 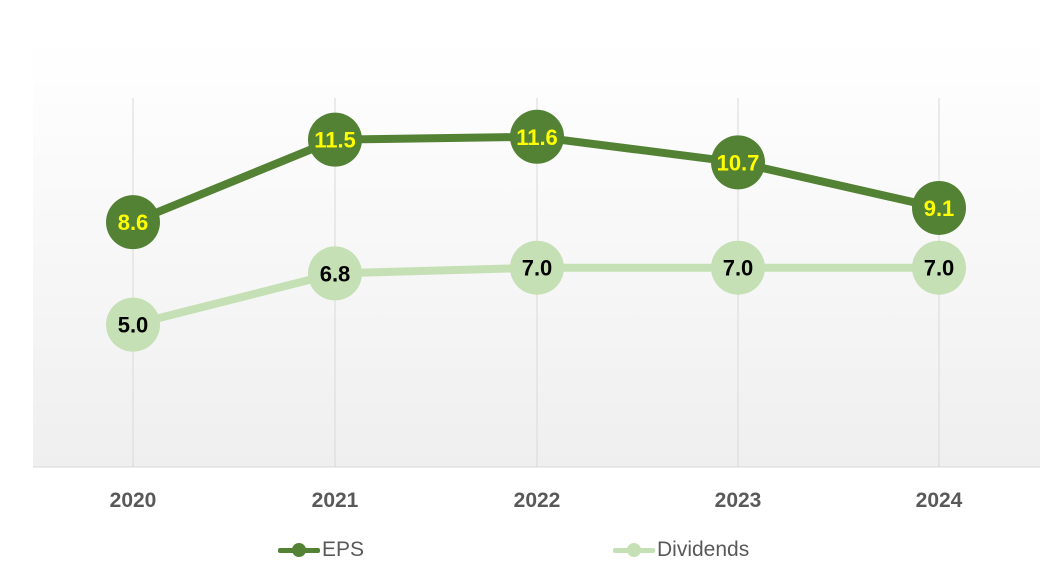 I want to click on legend-label-dividends: Dividends, so click(x=703, y=549).